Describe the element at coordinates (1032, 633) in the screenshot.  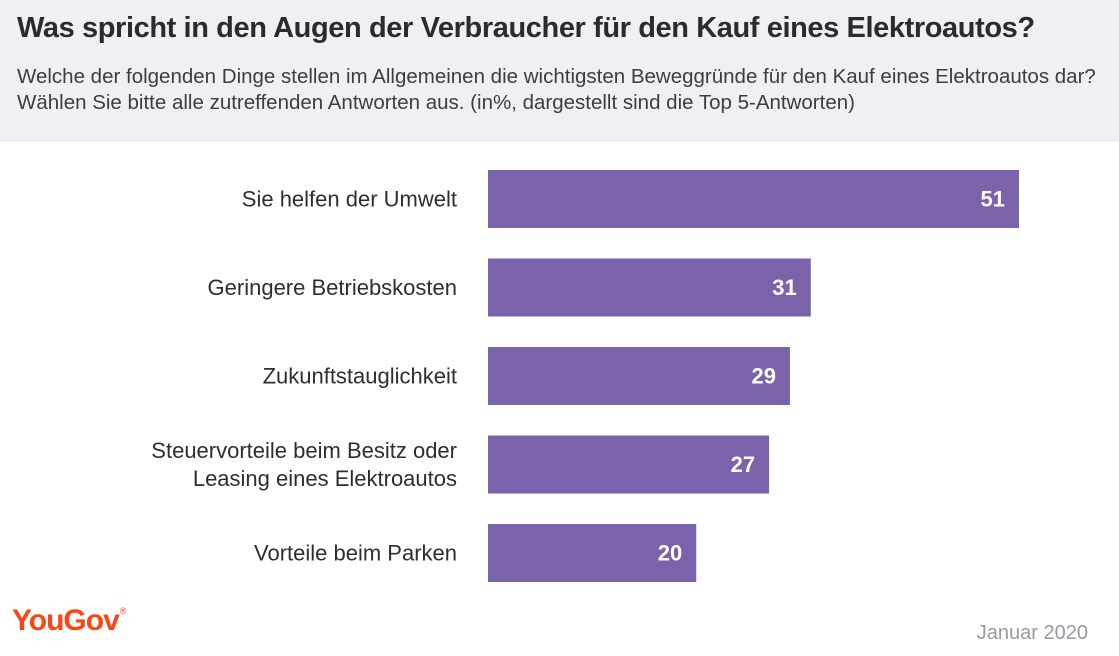
I see `date-label: Januar 2020` at that location.